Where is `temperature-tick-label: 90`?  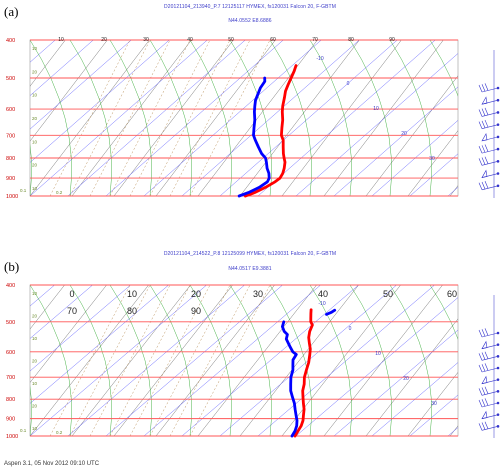
temperature-tick-label: 90 is located at coordinates (392, 40).